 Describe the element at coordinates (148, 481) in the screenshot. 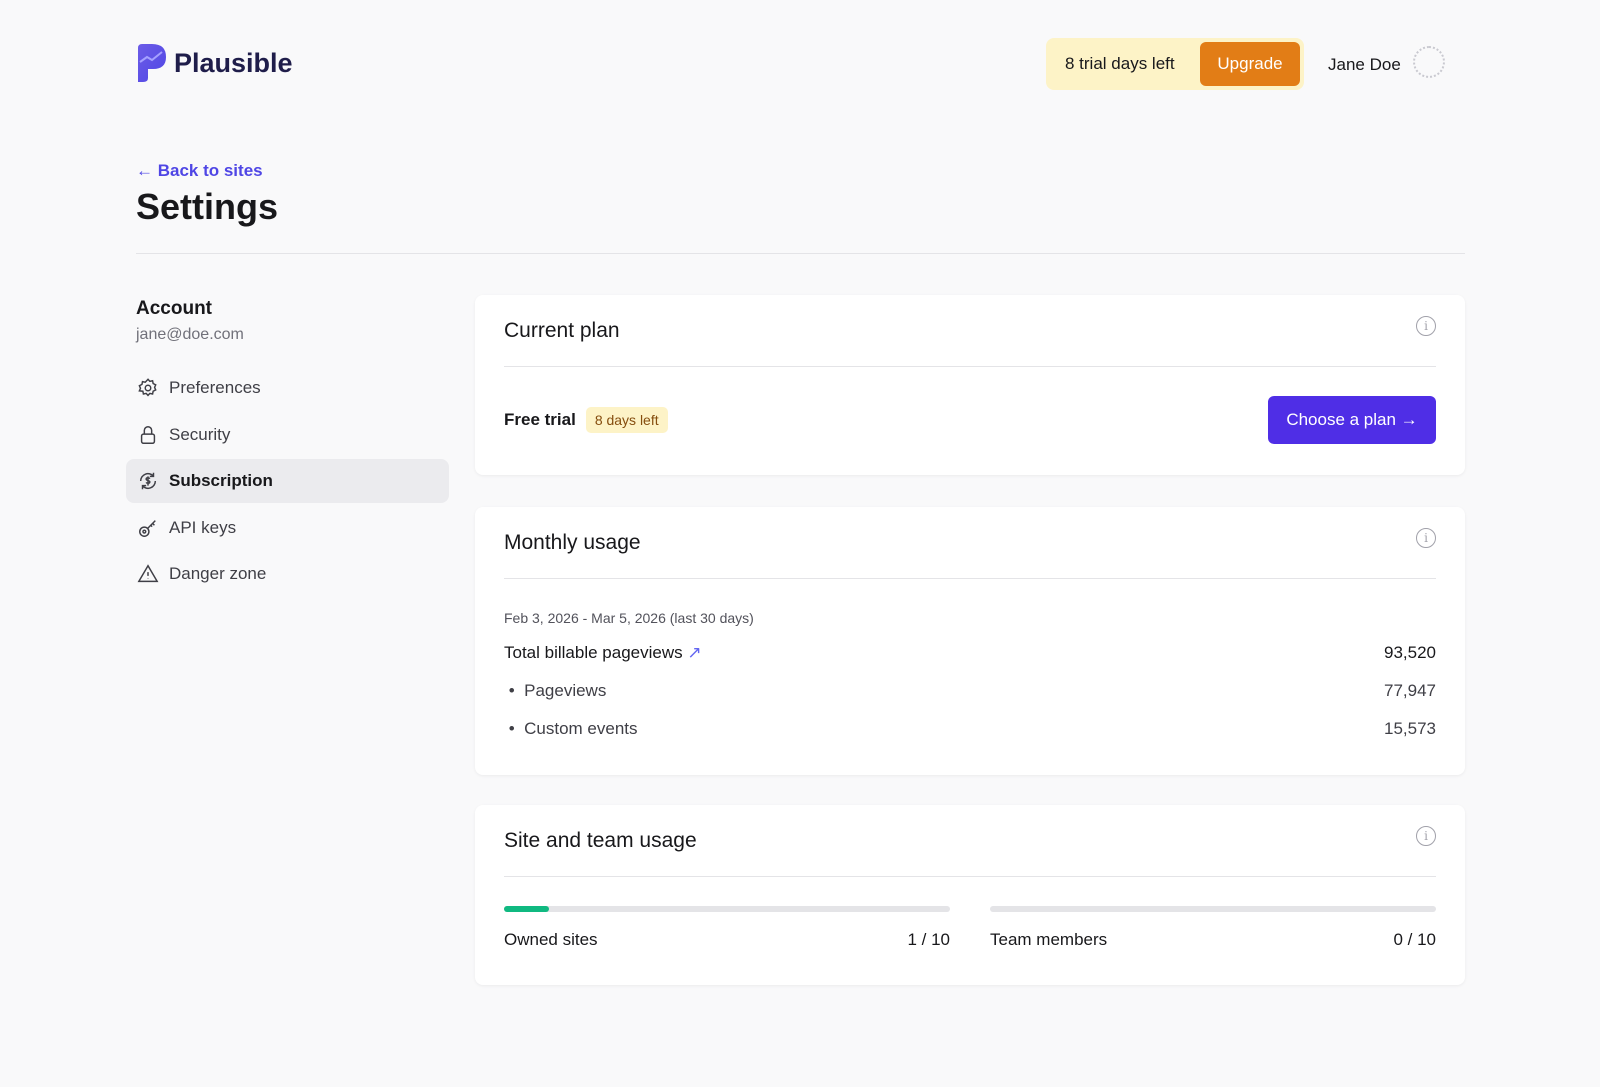

I see `dollar-cycle-icon` at that location.